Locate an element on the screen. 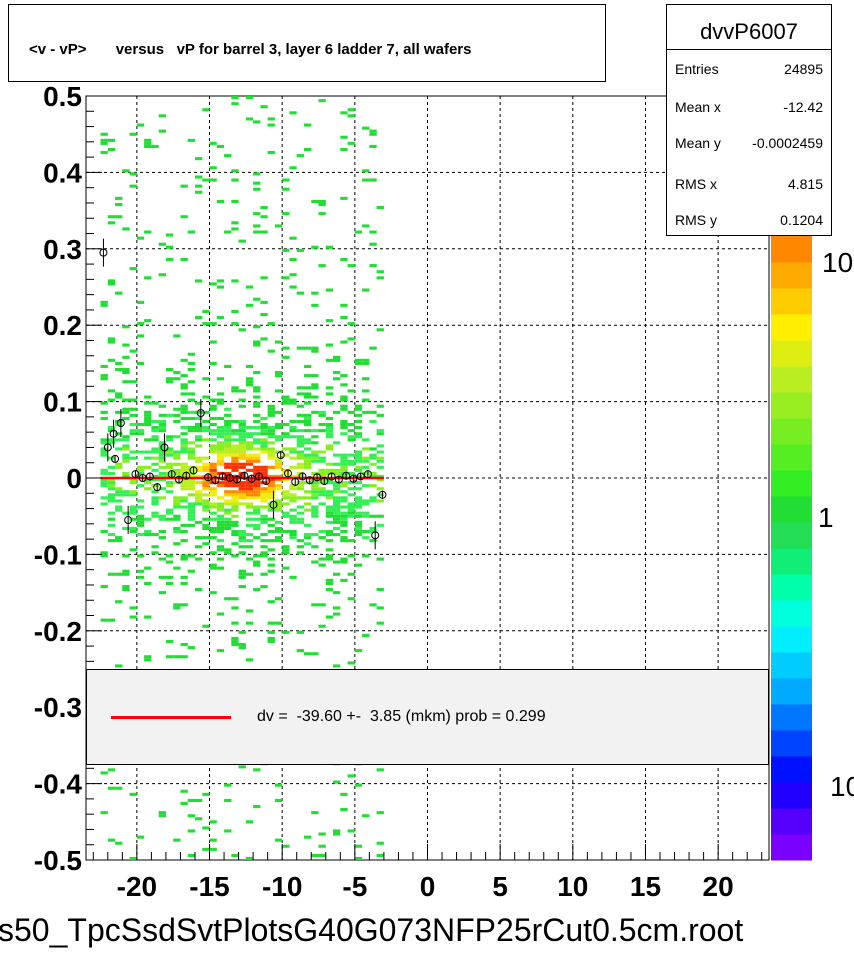 The image size is (854, 957). x-tick-label: 15 is located at coordinates (645, 886).